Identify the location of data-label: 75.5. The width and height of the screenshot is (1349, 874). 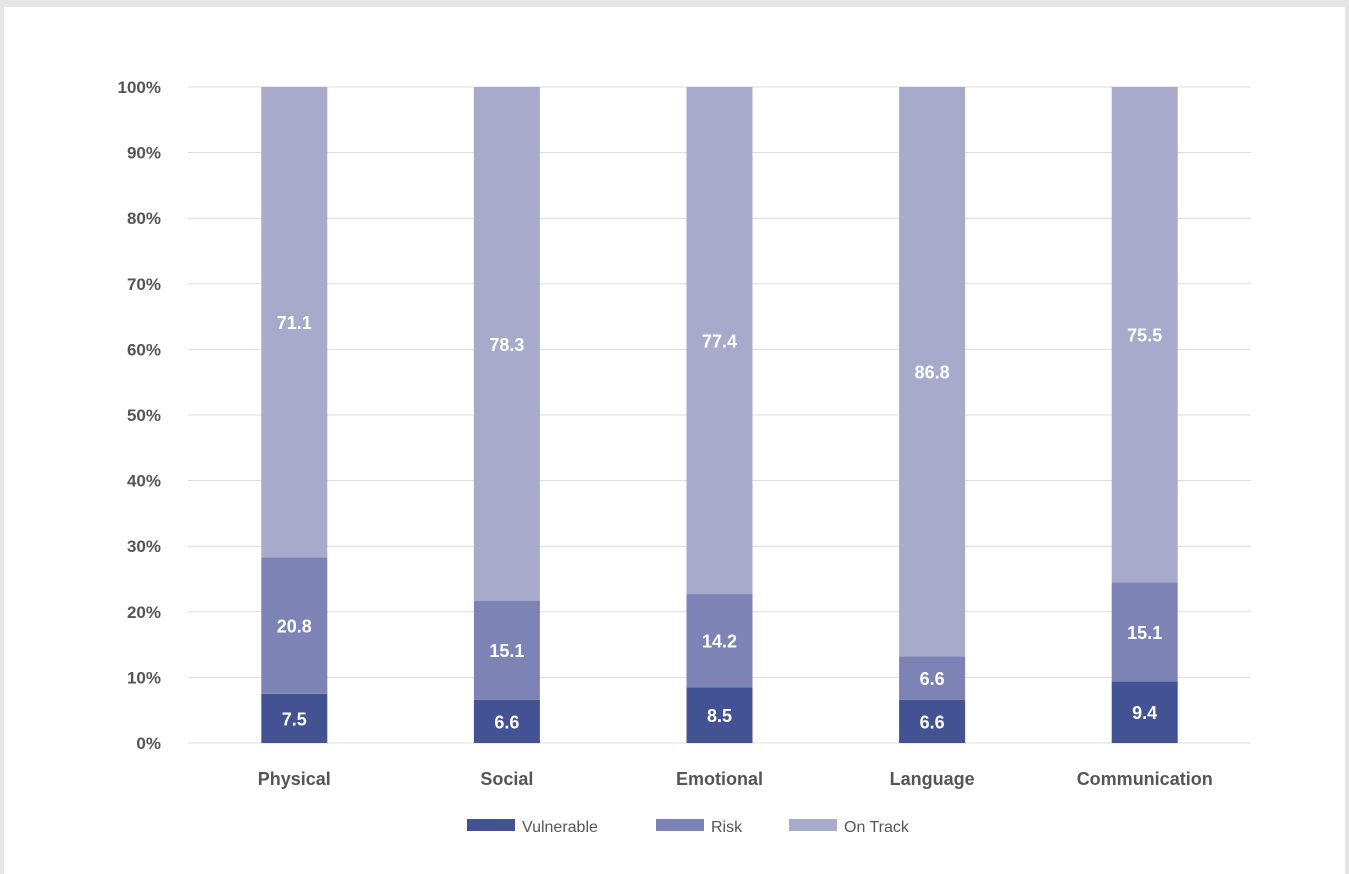
(1144, 336).